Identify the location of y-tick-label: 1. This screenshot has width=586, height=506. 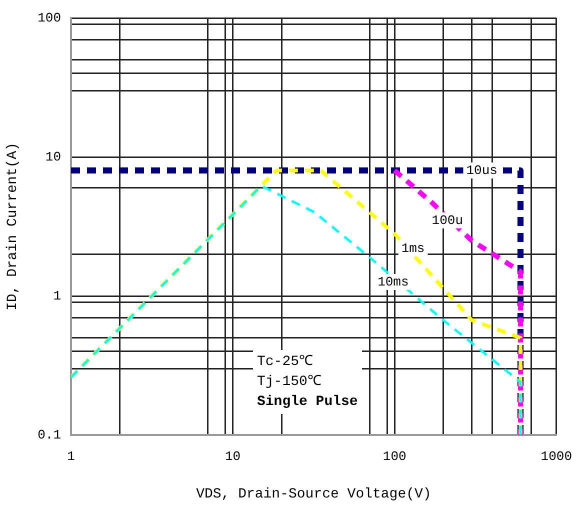
(57, 296).